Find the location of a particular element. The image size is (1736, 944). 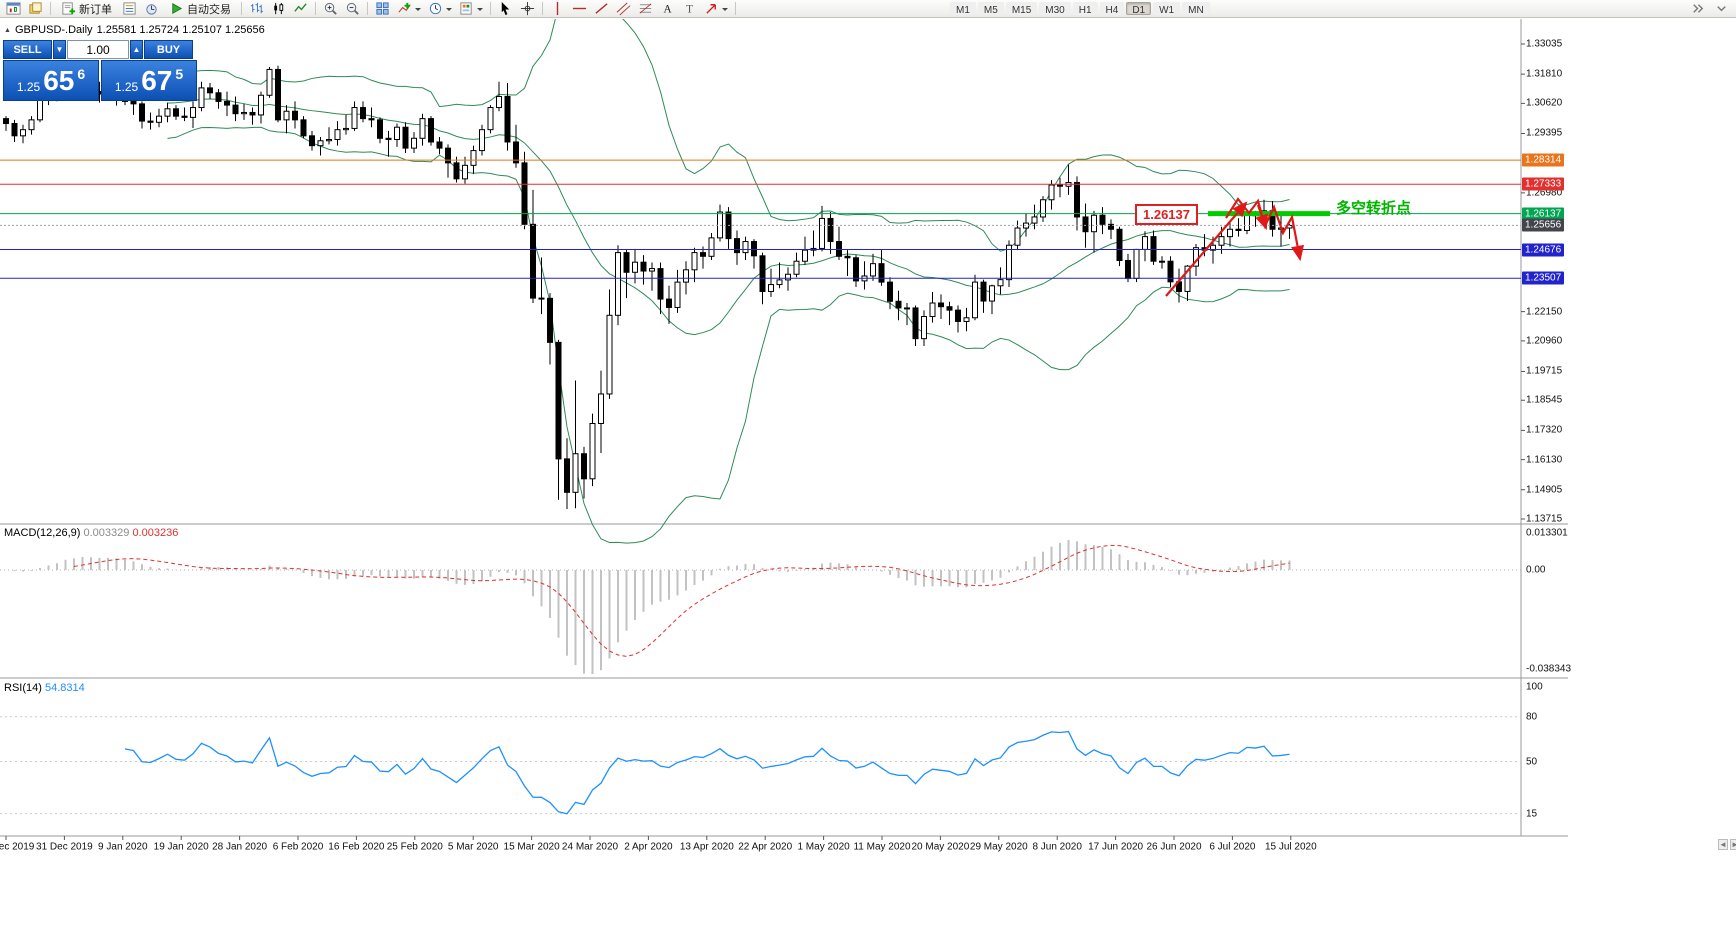

volume-down-button: ▼ is located at coordinates (59, 49).